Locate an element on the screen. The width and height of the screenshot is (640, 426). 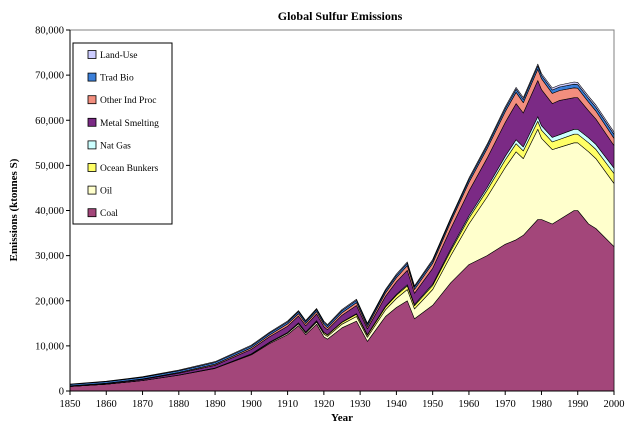
legend-label-ocean-bunkers: Ocean Bunkers is located at coordinates (129, 169).